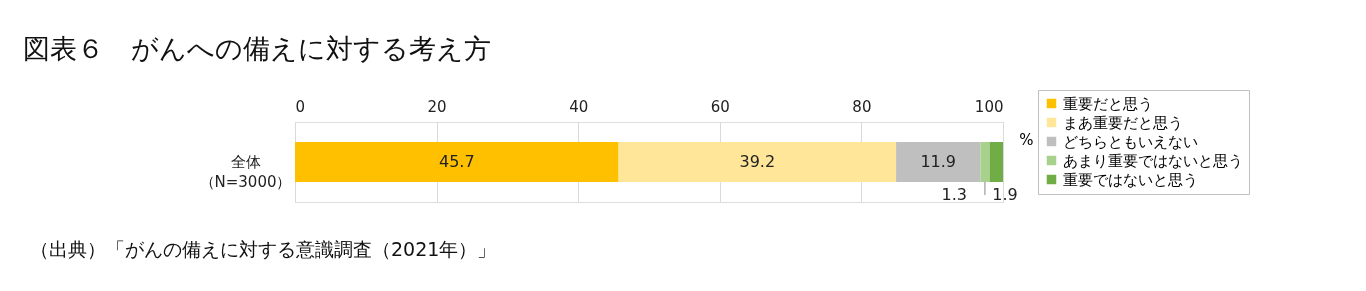  I want to click on y-tick-label: 全体（N=3000）, so click(245, 172).